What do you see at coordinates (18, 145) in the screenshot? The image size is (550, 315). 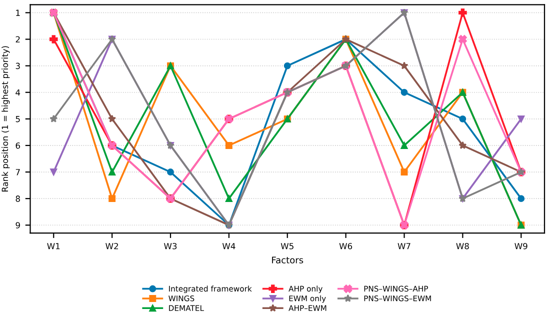 I see `y-tick-label: 6` at bounding box center [18, 145].